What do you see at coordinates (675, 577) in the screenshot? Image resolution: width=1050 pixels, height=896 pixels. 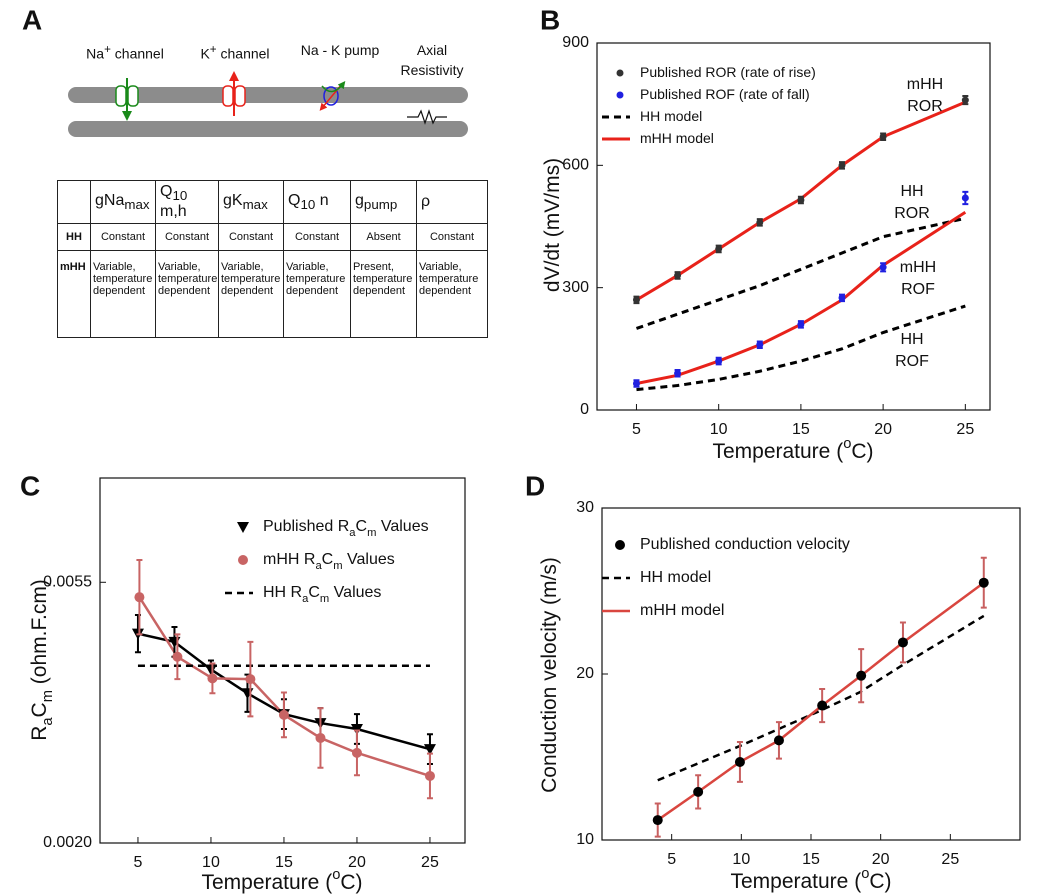 I see `text-part: HH model` at bounding box center [675, 577].